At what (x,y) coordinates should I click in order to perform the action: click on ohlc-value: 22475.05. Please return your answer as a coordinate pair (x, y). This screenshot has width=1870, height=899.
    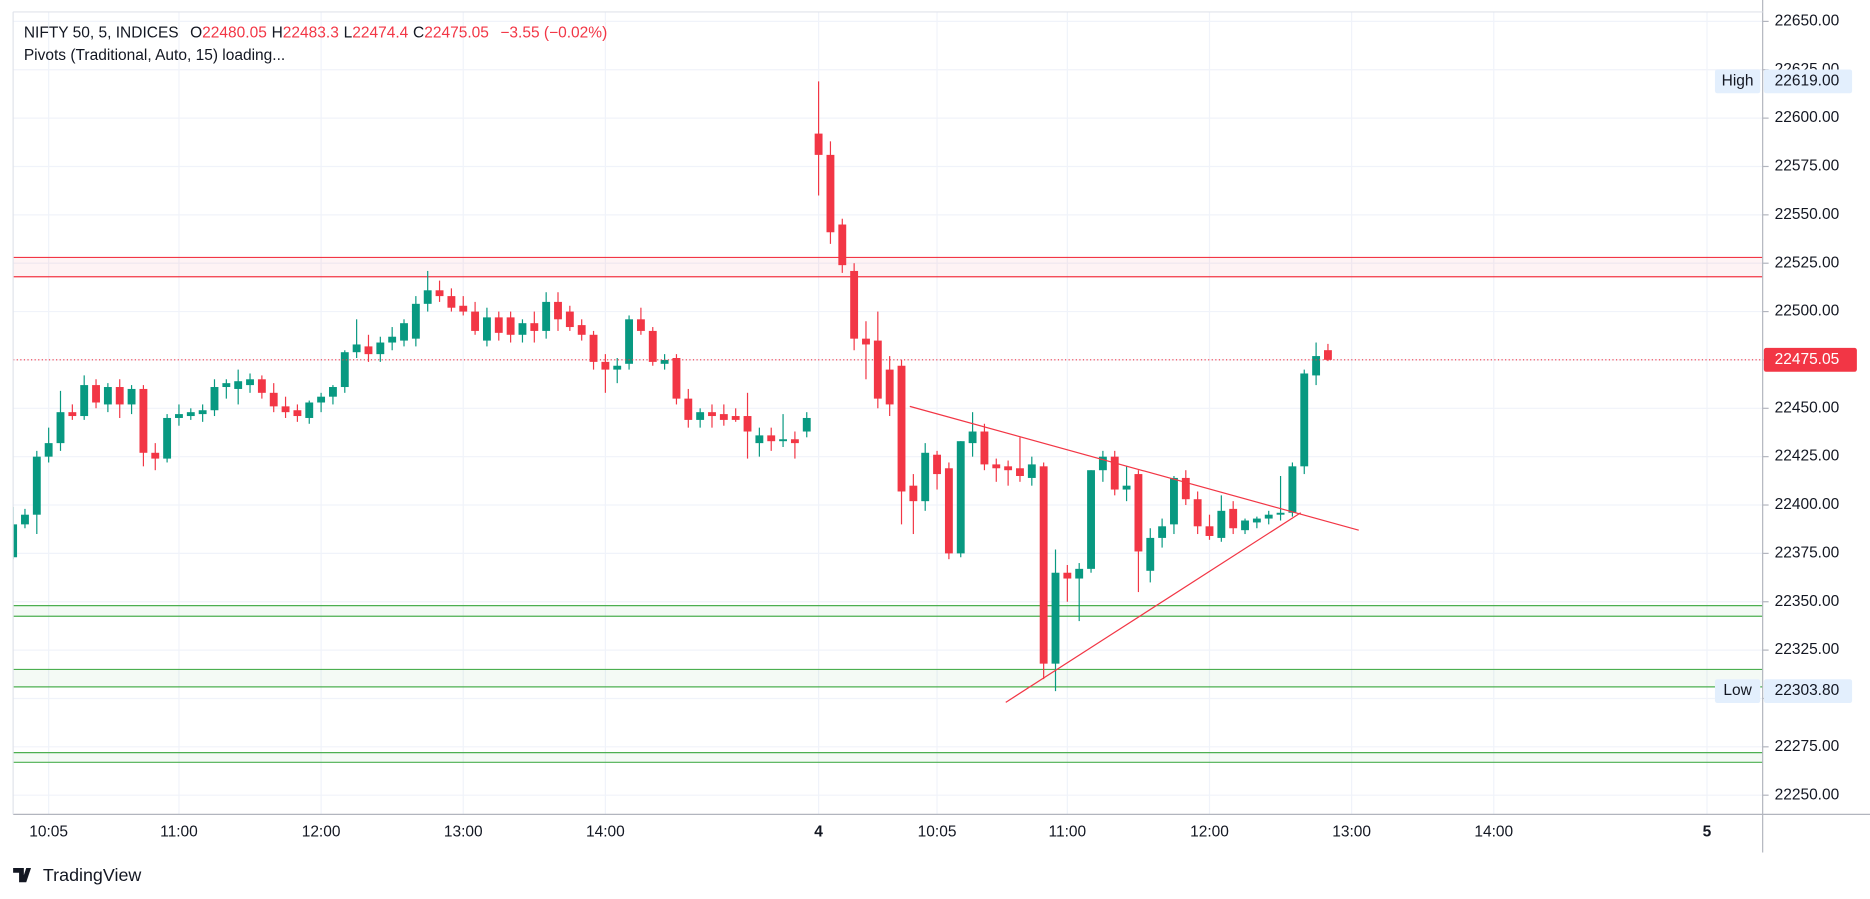
    Looking at the image, I should click on (456, 32).